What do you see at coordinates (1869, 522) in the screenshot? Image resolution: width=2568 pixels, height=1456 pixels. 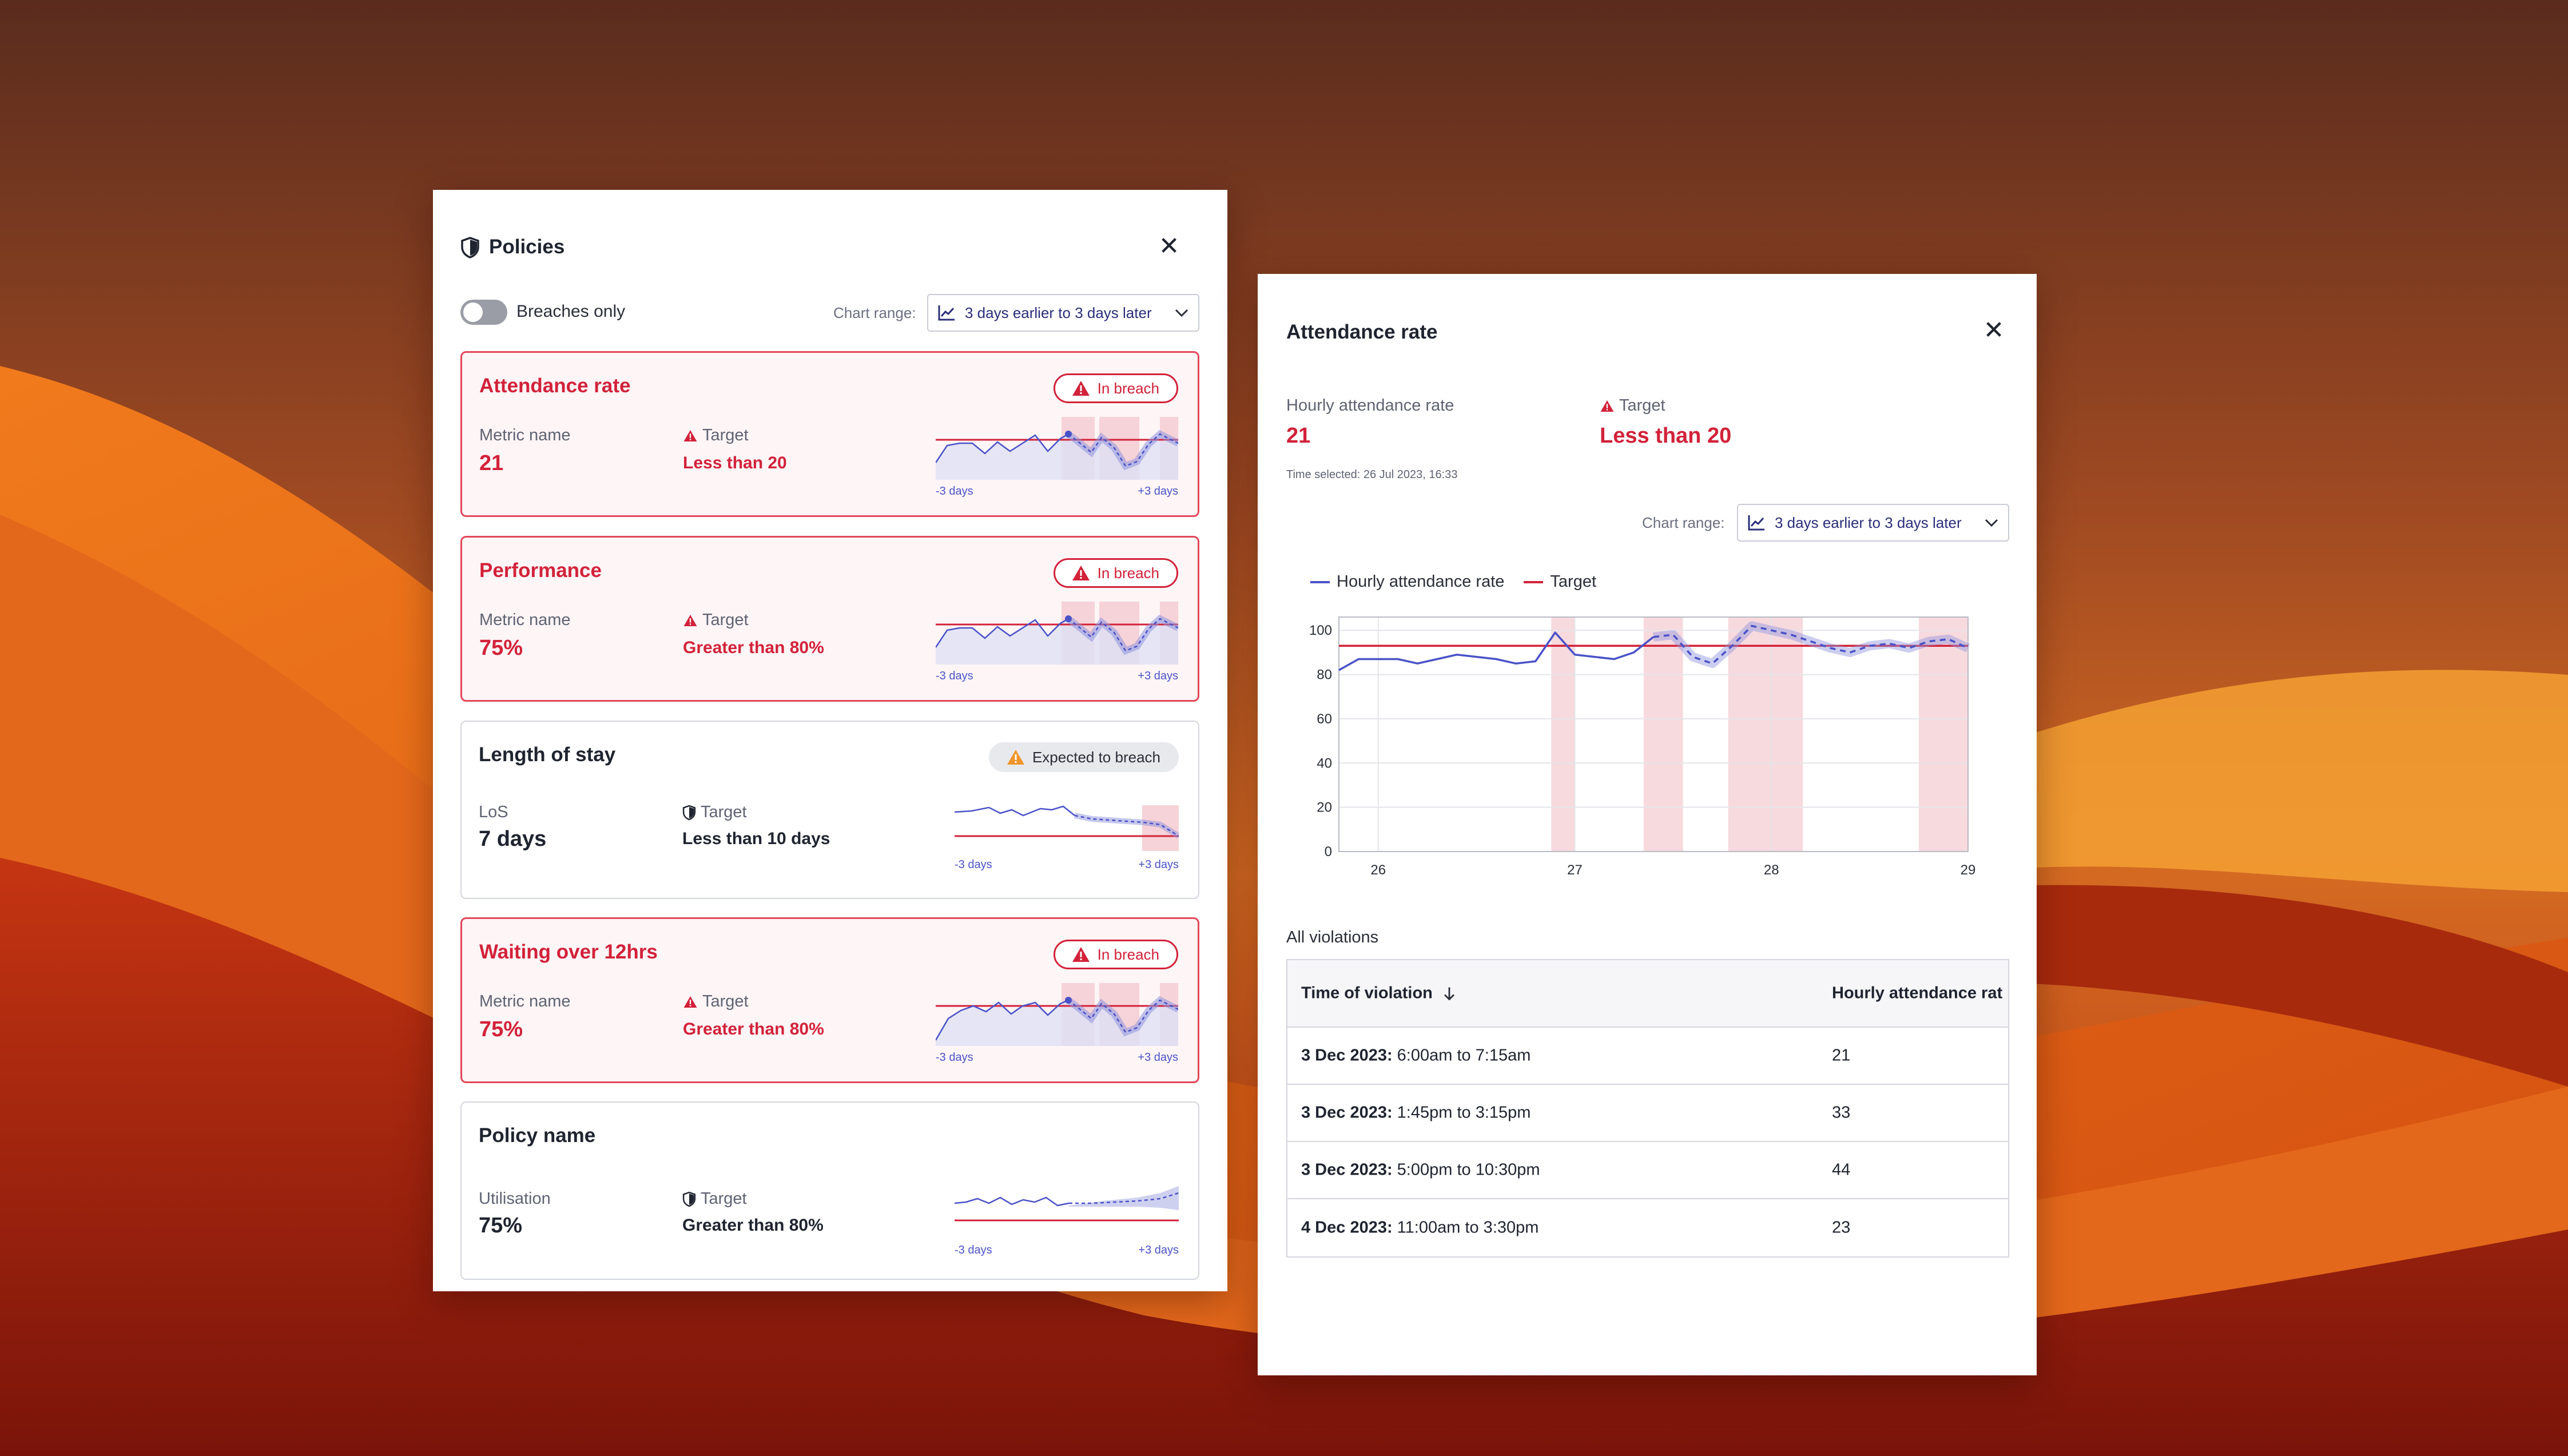 I see `chart-range-value: 3 days earlier to 3 days later` at bounding box center [1869, 522].